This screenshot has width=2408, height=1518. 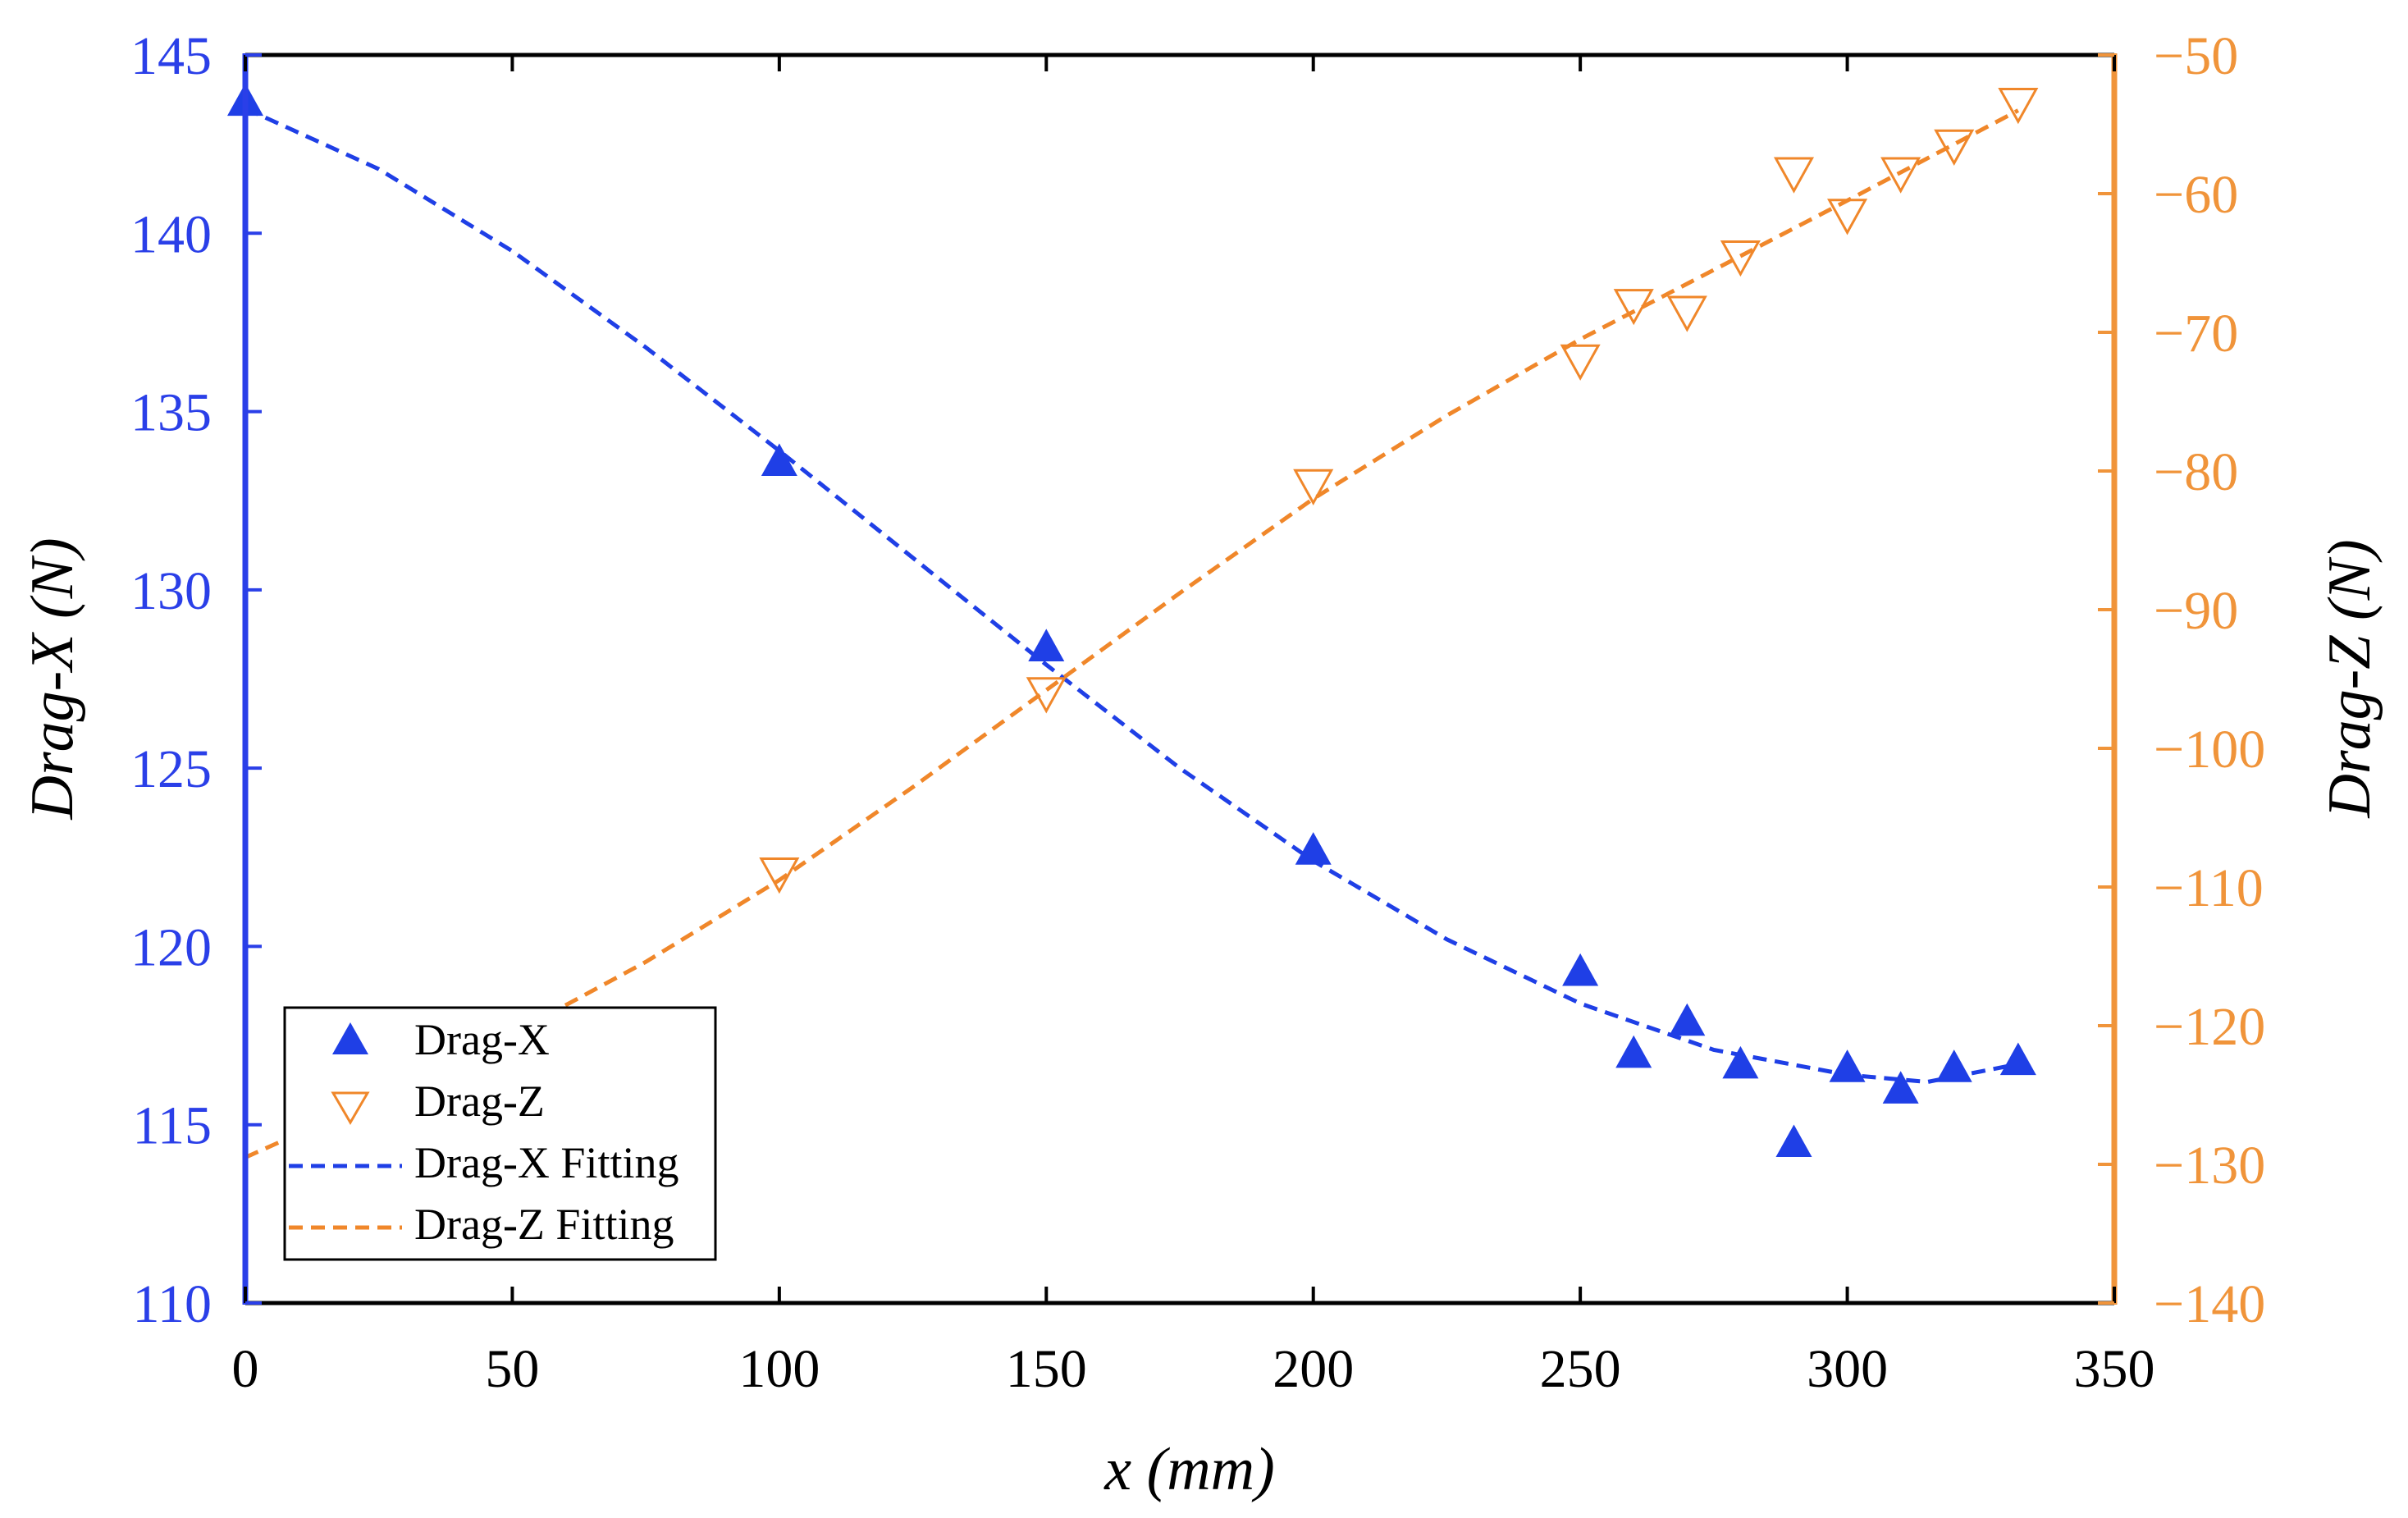 I want to click on y-left-tick-label: 135, so click(x=171, y=413).